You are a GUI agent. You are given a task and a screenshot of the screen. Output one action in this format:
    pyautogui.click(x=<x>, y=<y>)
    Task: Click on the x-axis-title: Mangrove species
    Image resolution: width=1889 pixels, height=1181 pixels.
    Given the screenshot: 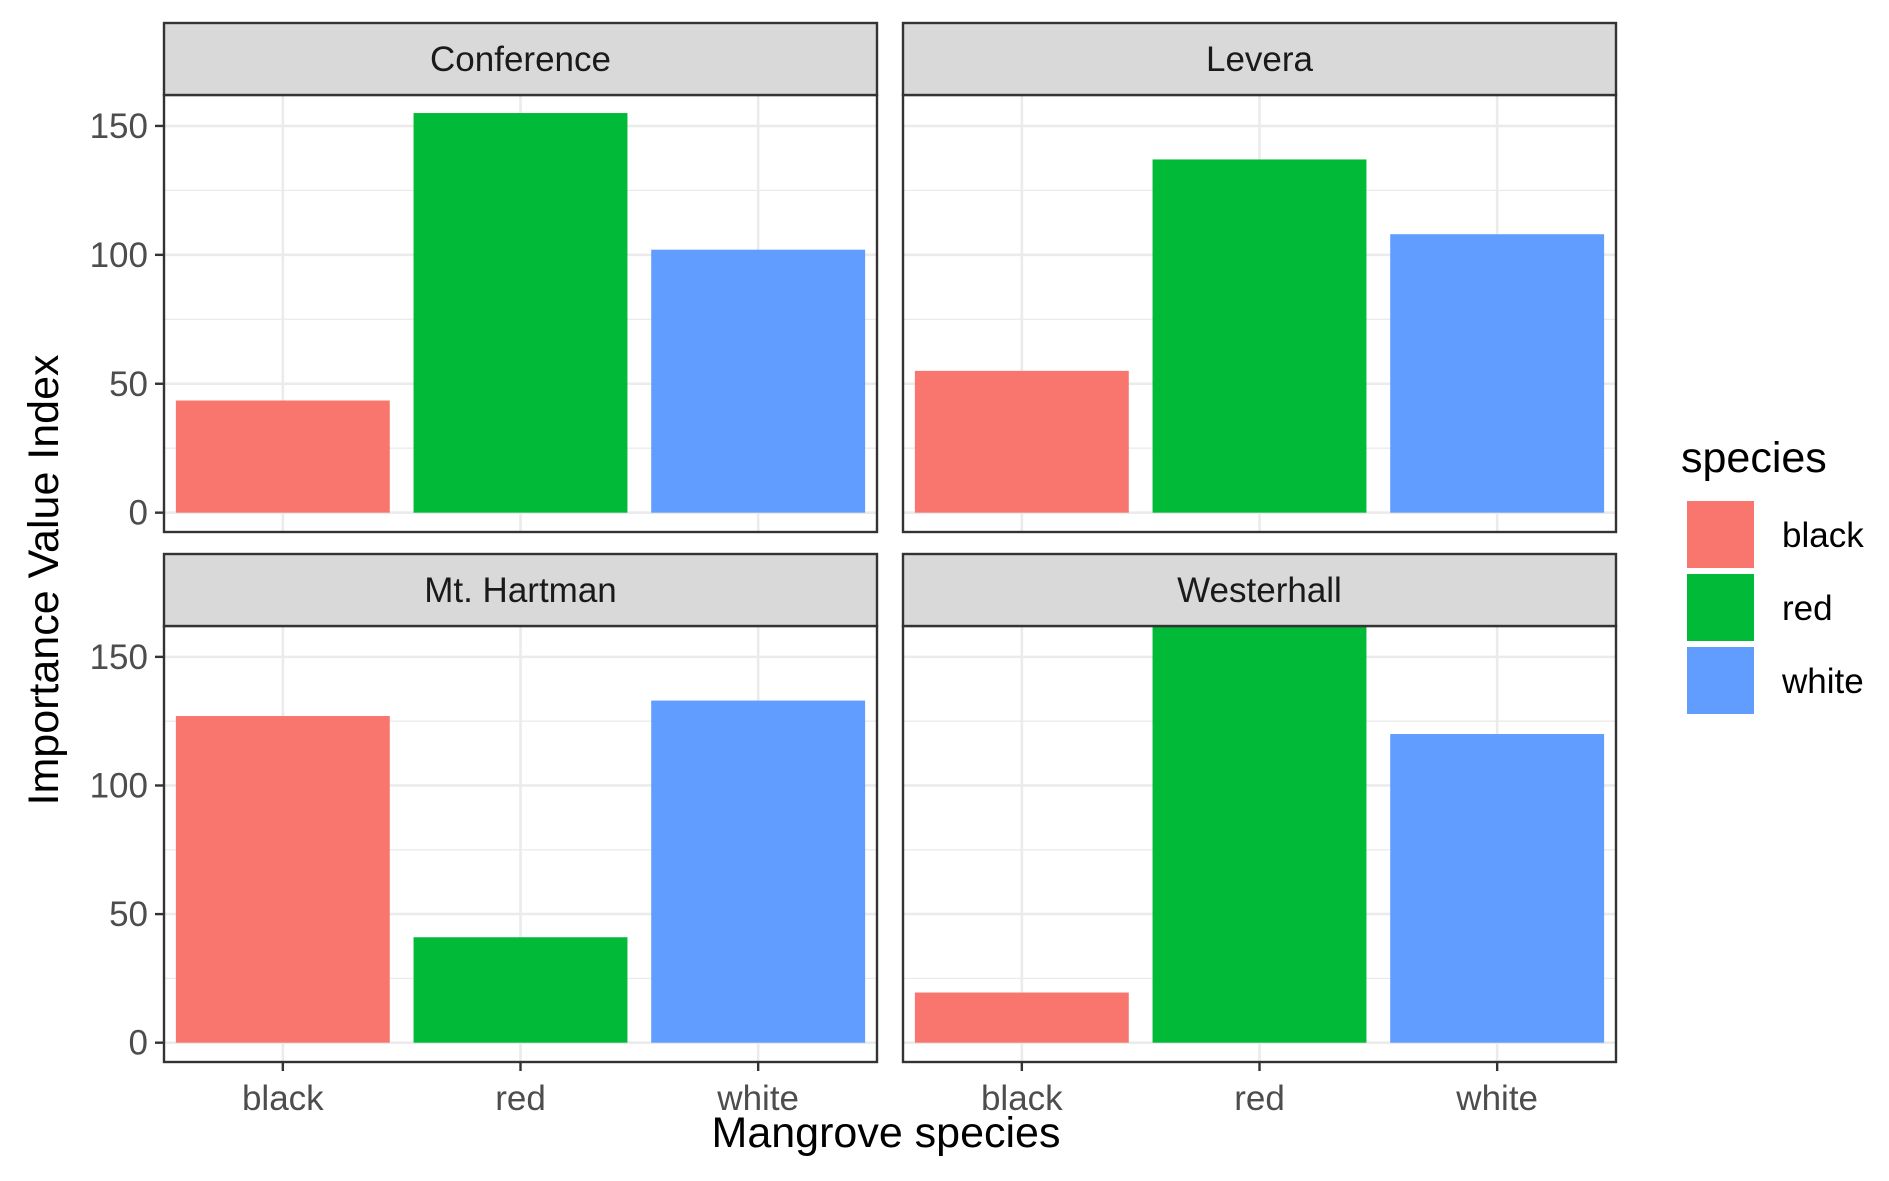 What is the action you would take?
    pyautogui.click(x=886, y=1133)
    